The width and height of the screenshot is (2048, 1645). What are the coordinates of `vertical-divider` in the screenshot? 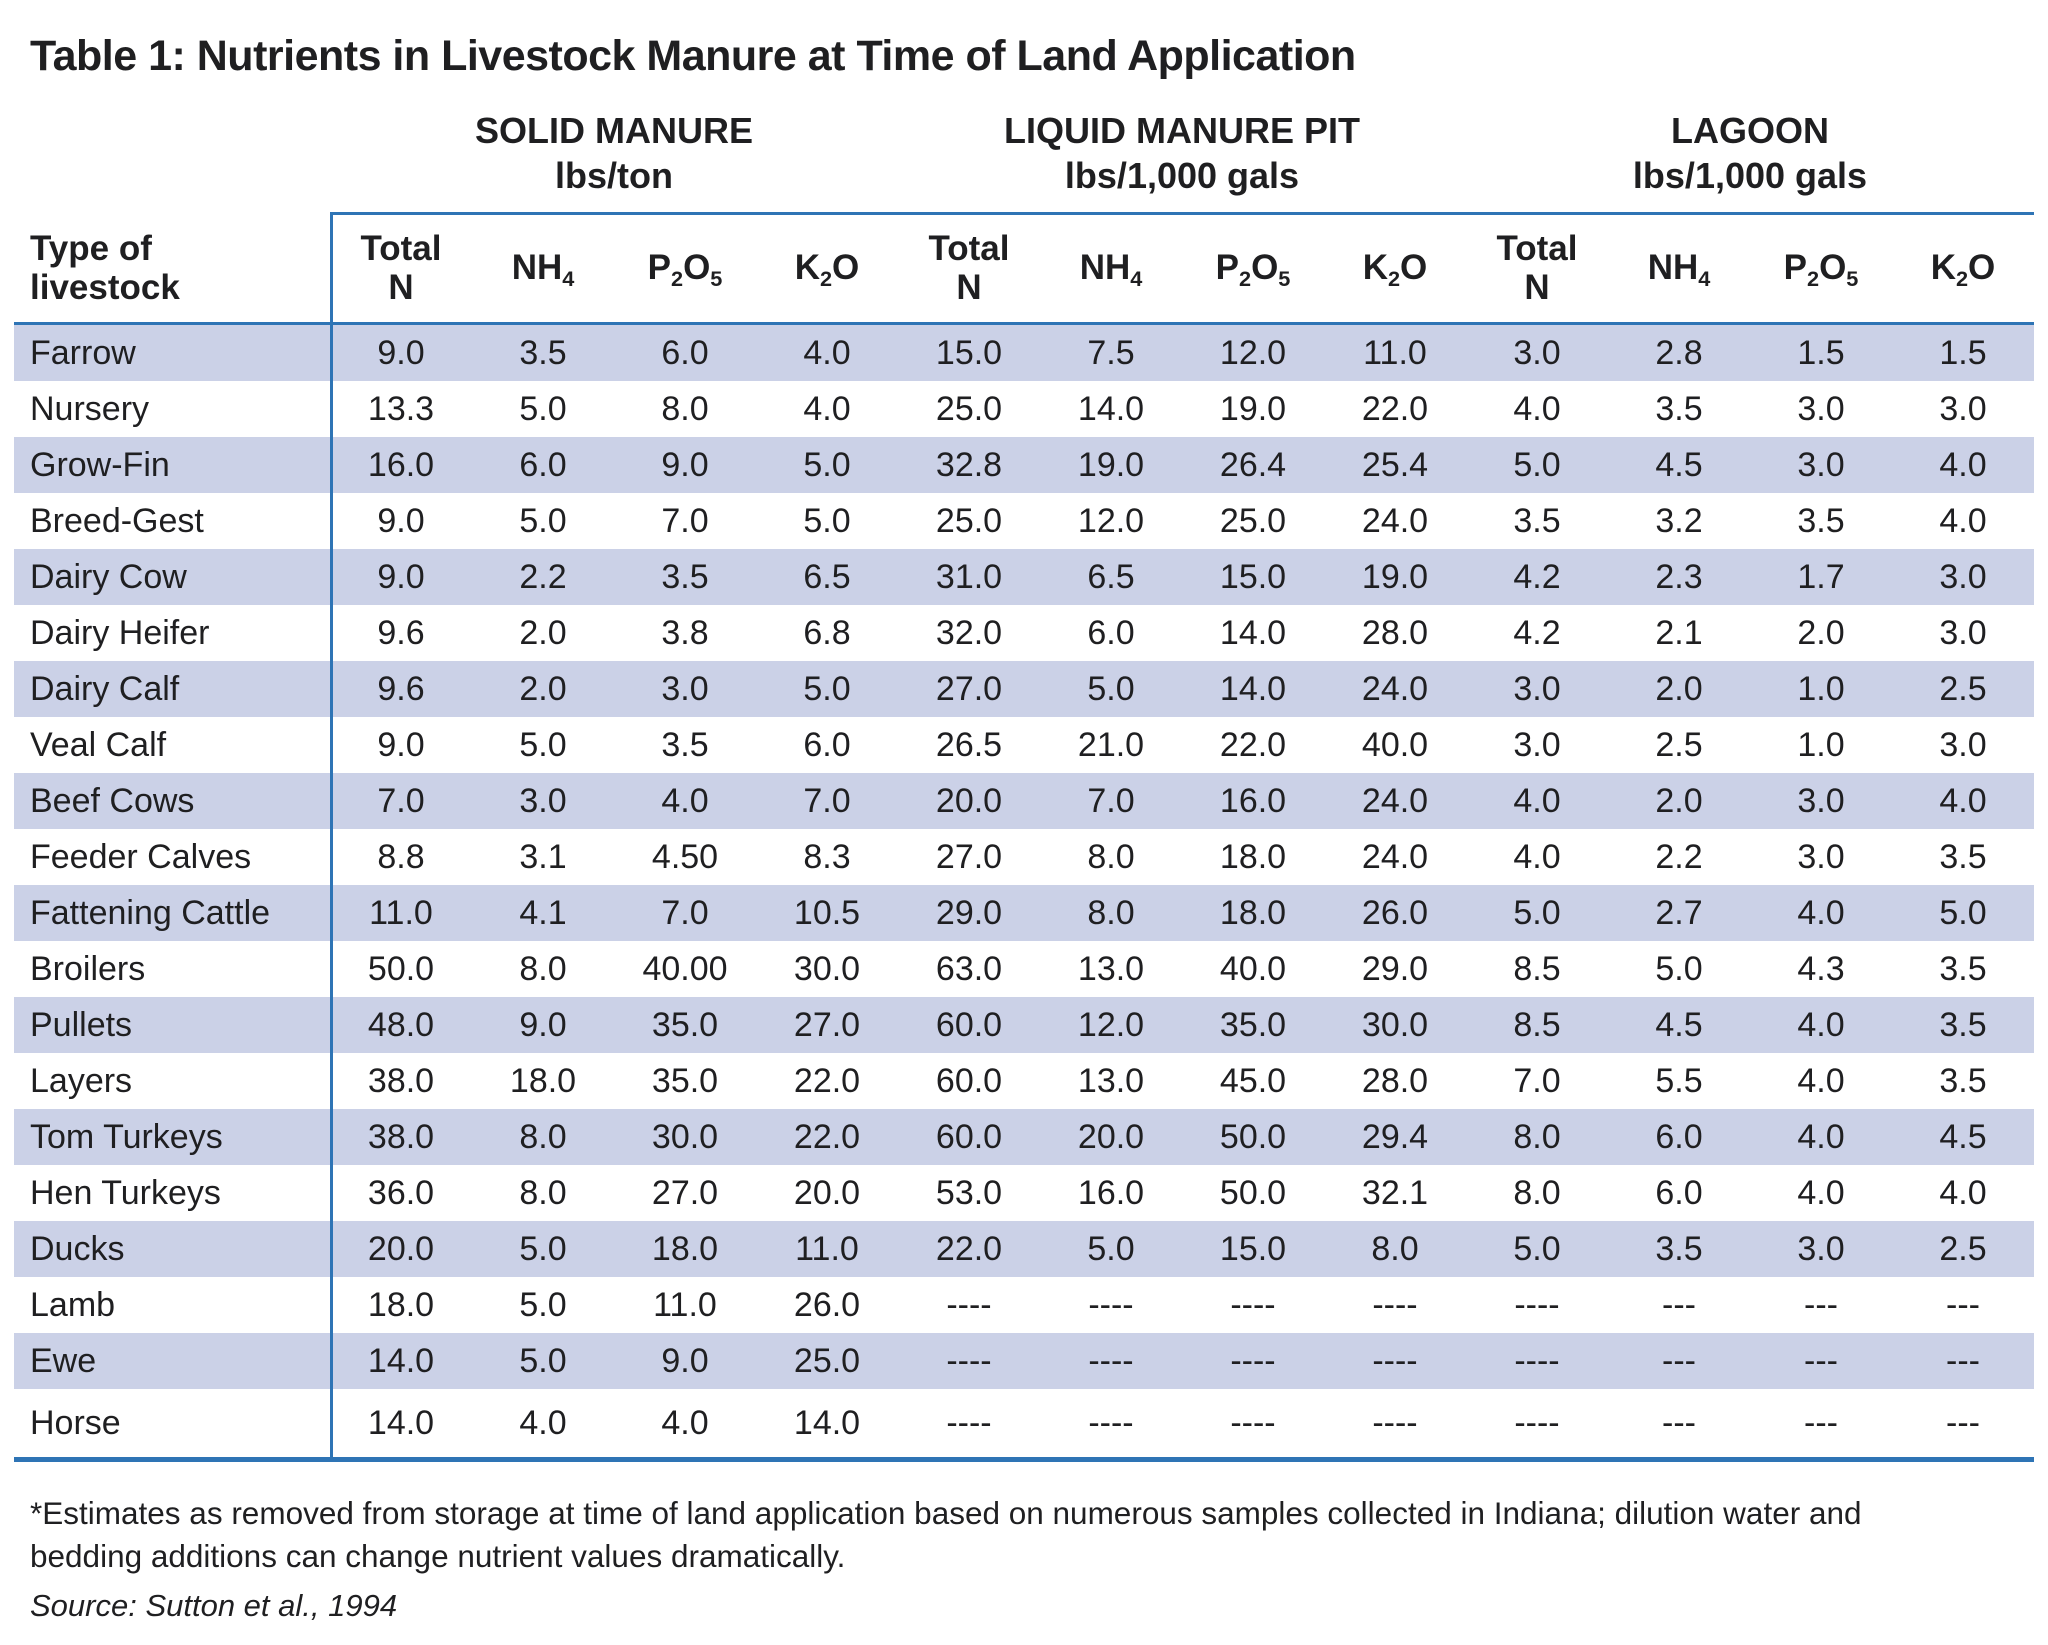 It's located at (331, 836).